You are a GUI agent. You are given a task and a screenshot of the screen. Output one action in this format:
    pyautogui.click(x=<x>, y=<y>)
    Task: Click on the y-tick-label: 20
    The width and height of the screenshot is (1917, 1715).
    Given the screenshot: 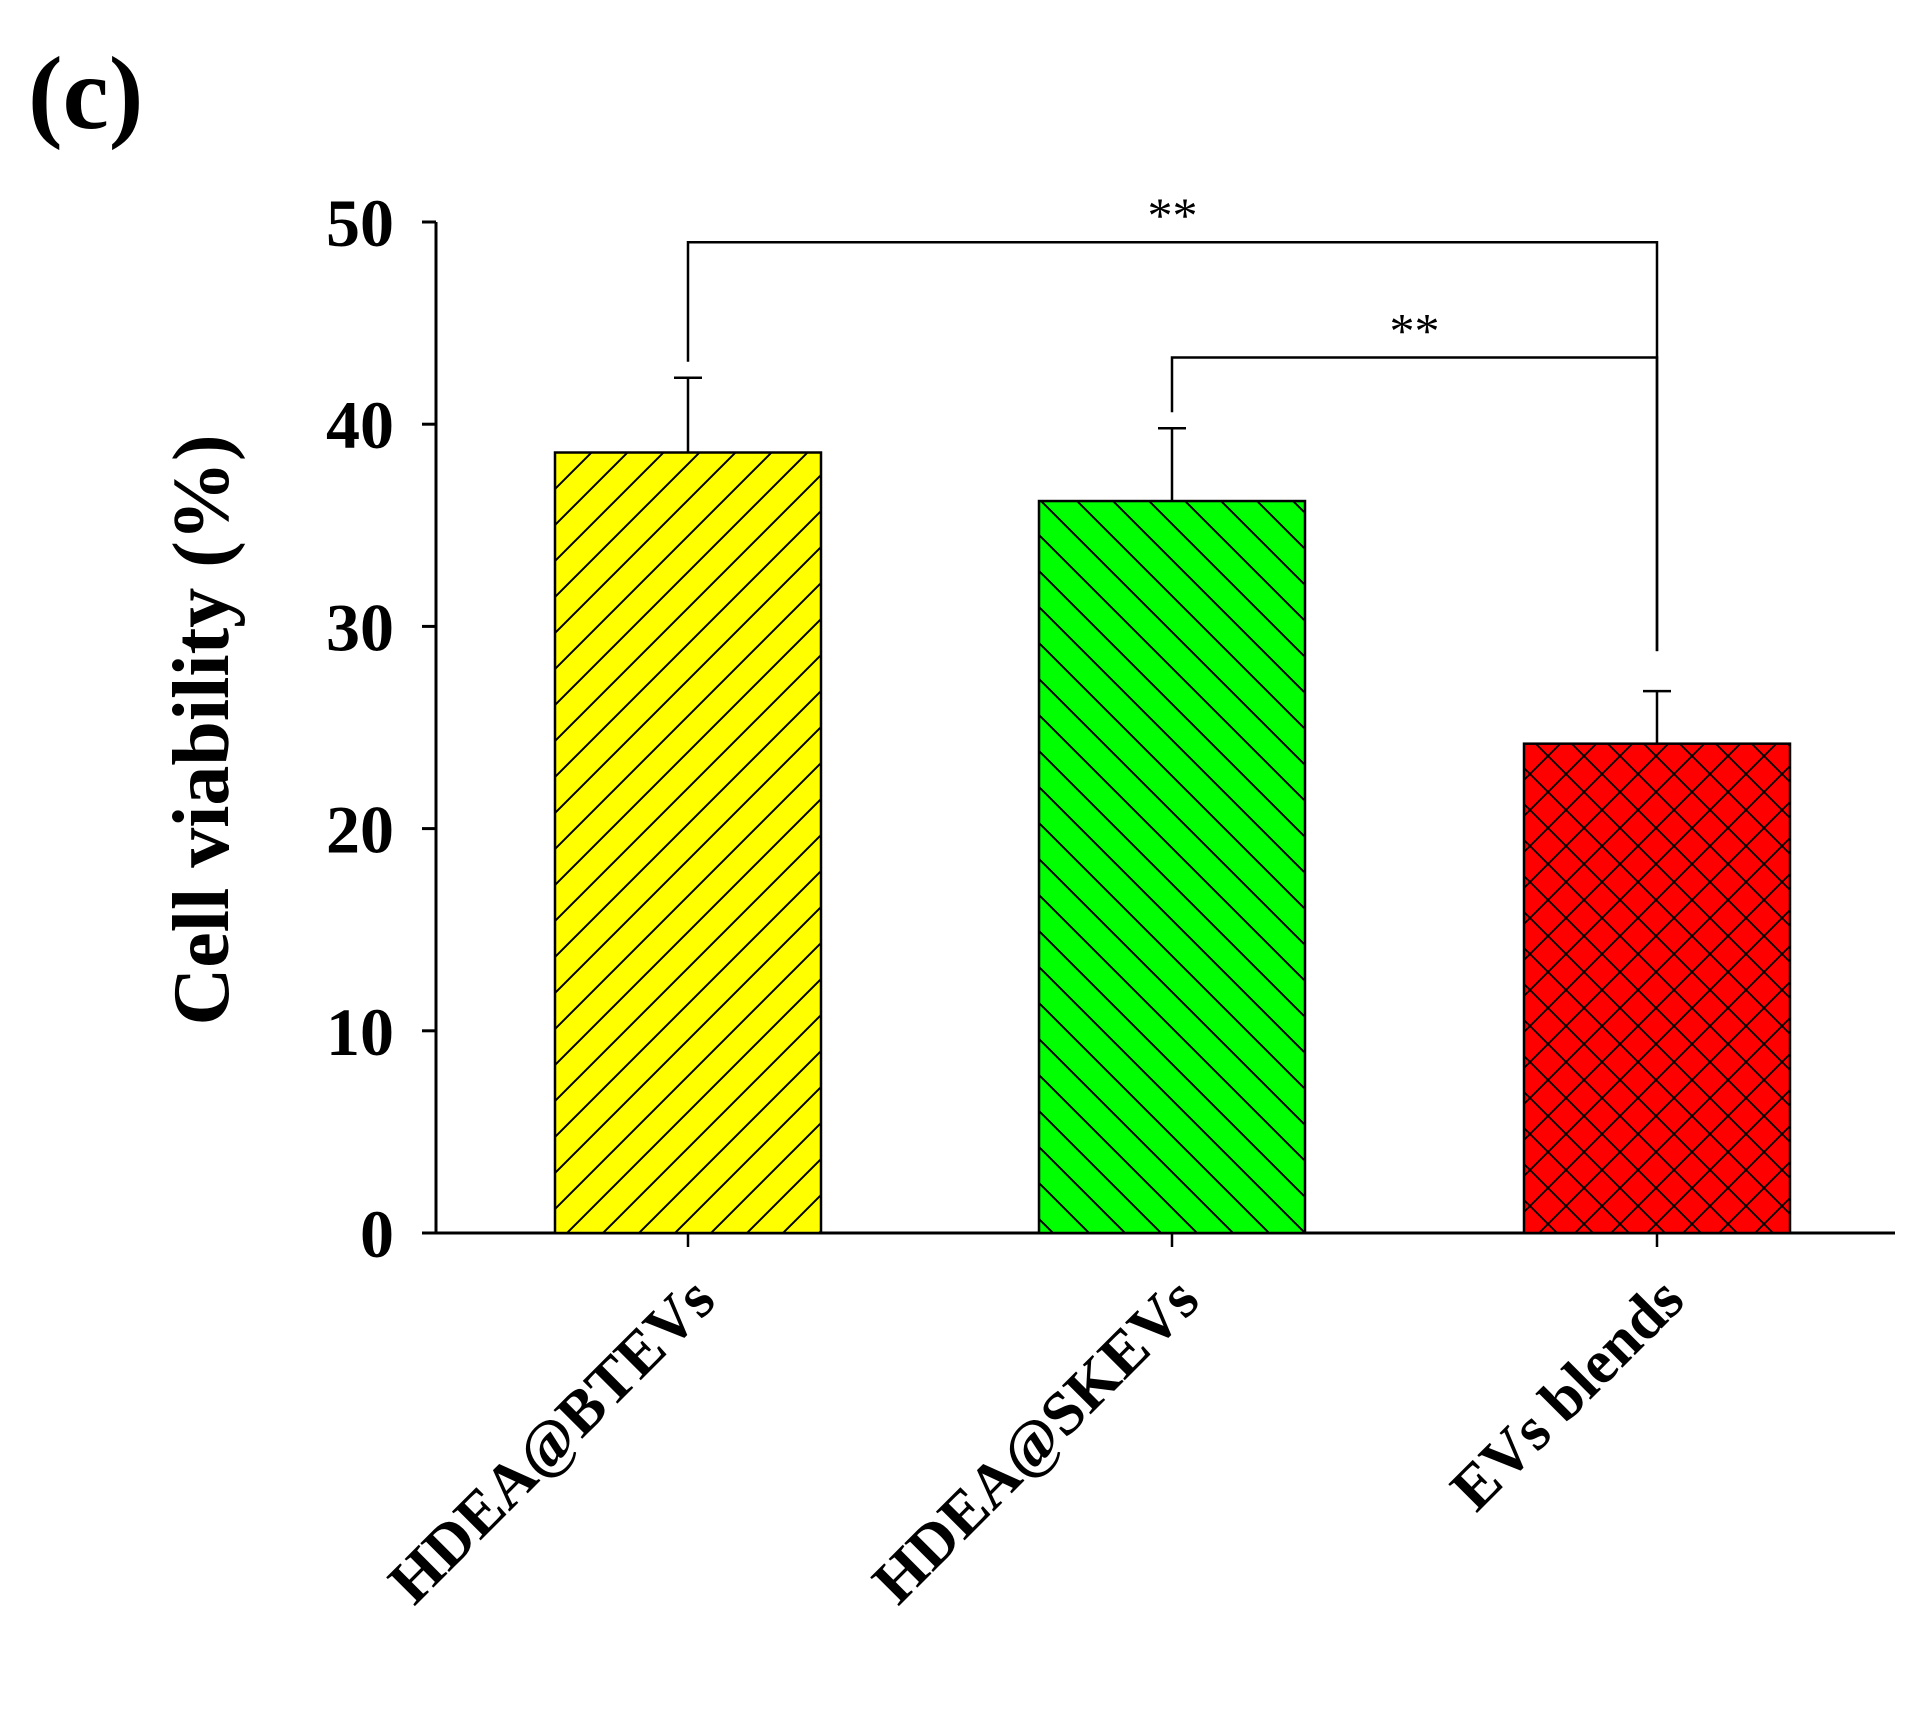 What is the action you would take?
    pyautogui.click(x=360, y=830)
    